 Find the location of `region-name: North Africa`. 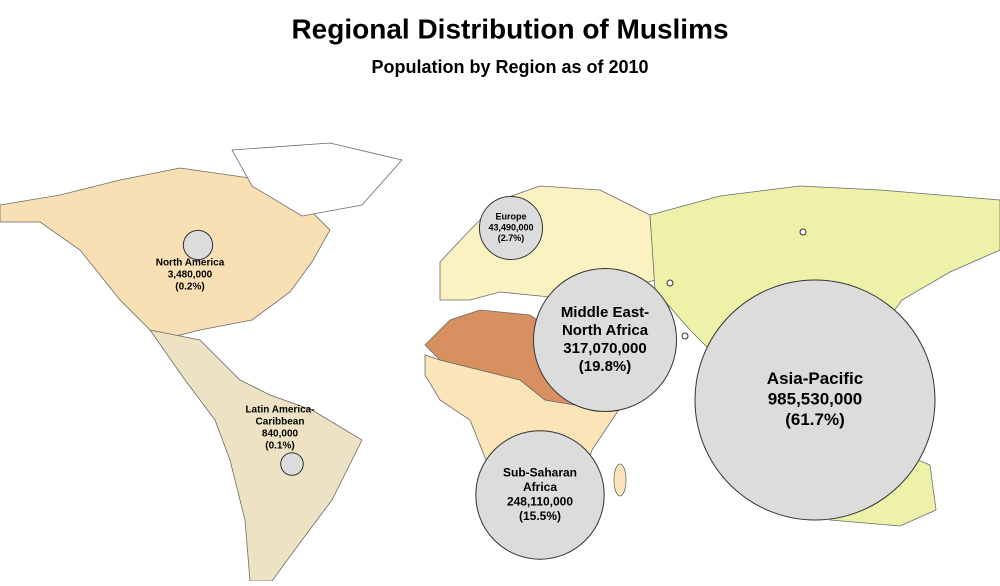

region-name: North Africa is located at coordinates (605, 330).